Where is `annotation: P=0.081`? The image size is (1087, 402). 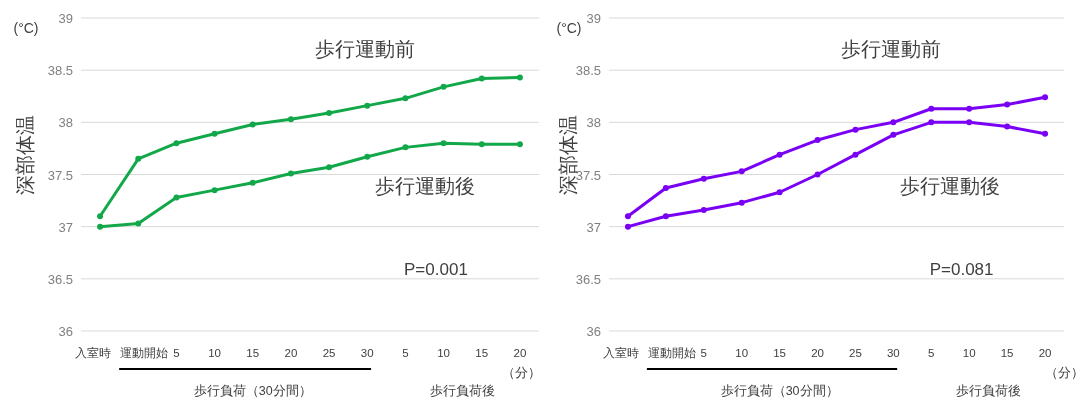 annotation: P=0.081 is located at coordinates (961, 269).